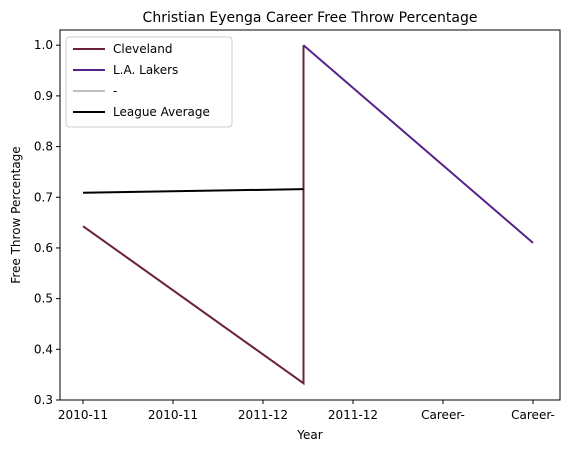  Describe the element at coordinates (43, 248) in the screenshot. I see `y-tick-label: 0.6` at that location.